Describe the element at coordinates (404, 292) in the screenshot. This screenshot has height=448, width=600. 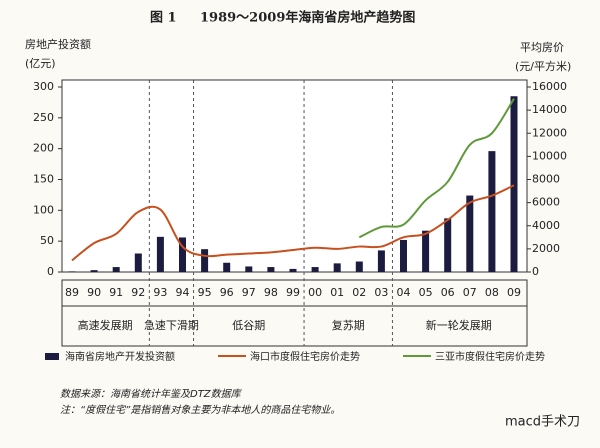
I see `x-tick-label: 04` at that location.